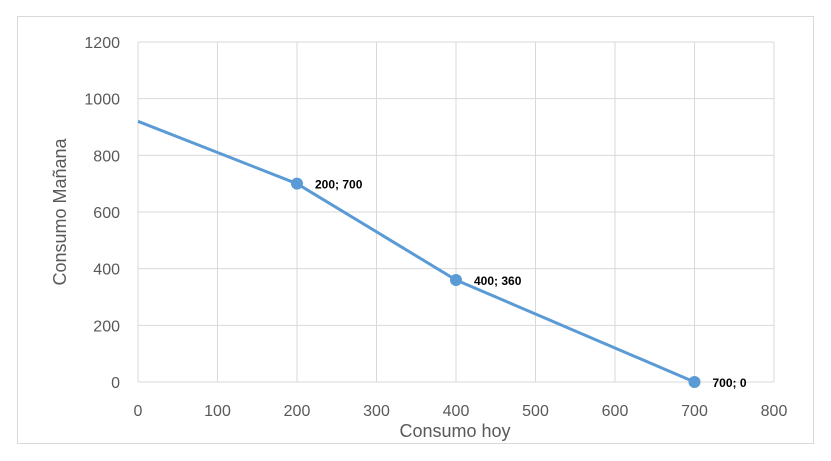 The height and width of the screenshot is (461, 831). Describe the element at coordinates (339, 185) in the screenshot. I see `data-label: 200; 700` at that location.